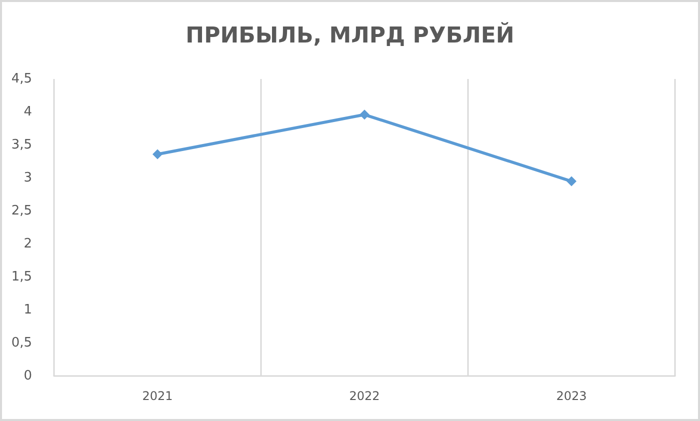 The height and width of the screenshot is (421, 700). I want to click on y-tick-label: 1, so click(28, 310).